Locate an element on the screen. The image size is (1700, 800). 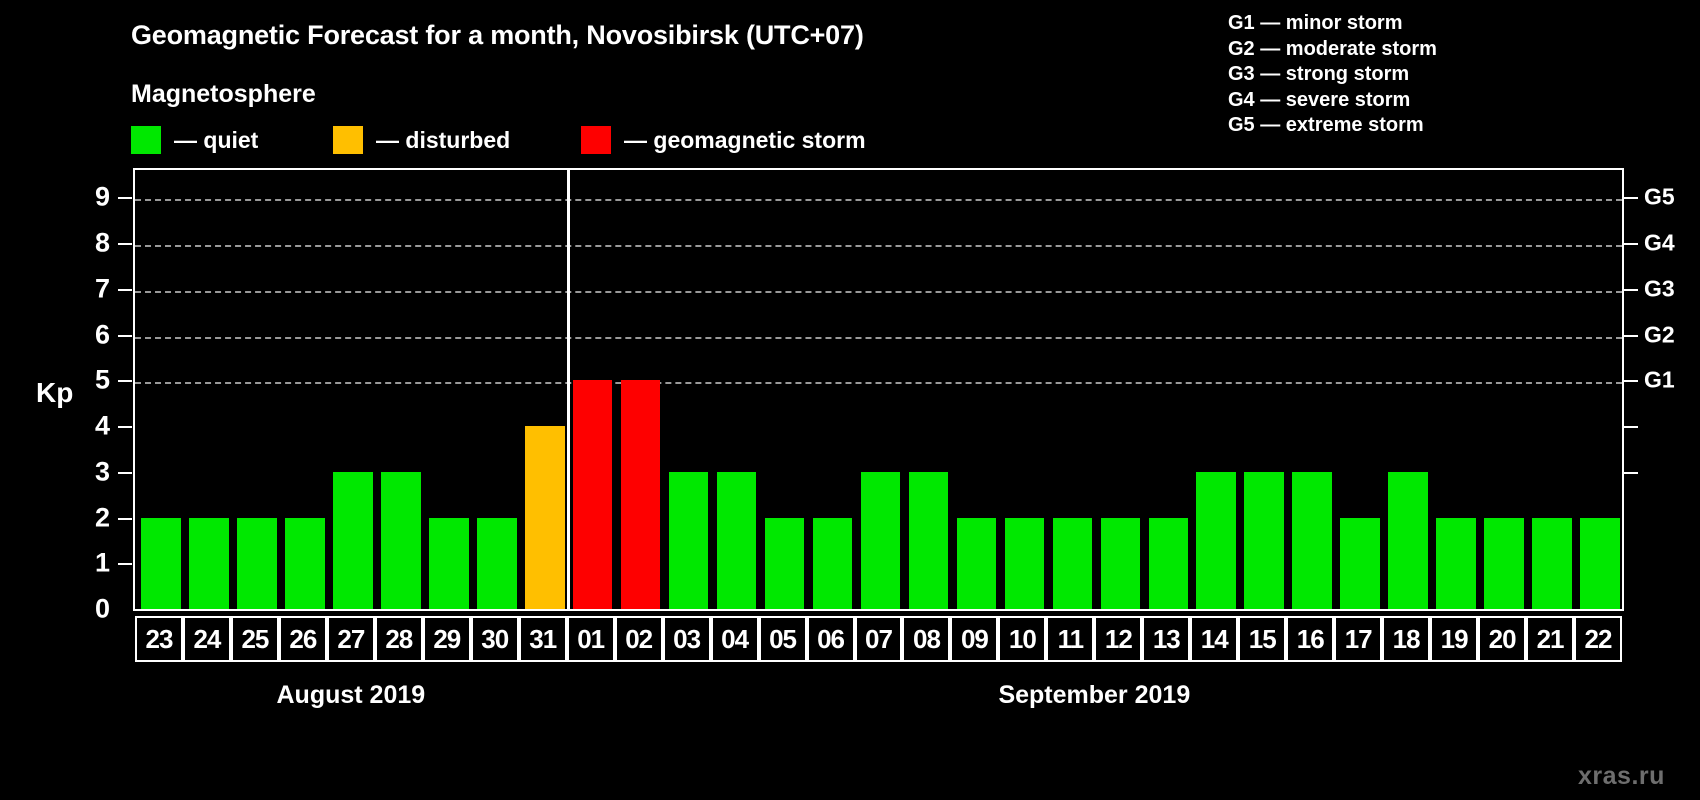
magnetosphere-label: Magnetosphere is located at coordinates (223, 94).